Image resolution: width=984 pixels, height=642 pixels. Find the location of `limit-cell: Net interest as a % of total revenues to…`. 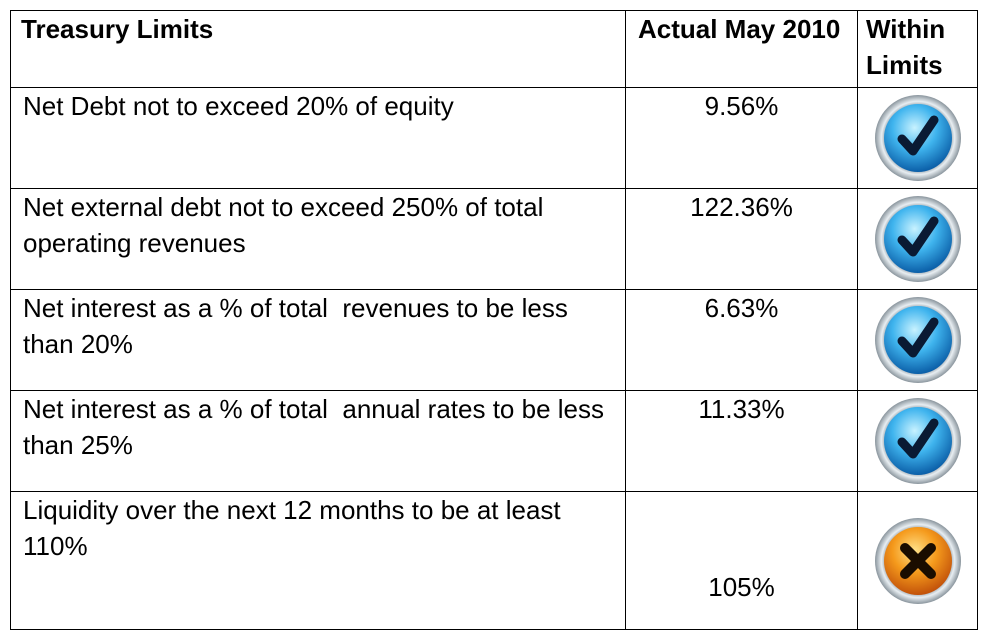

limit-cell: Net interest as a % of total revenues to… is located at coordinates (318, 340).